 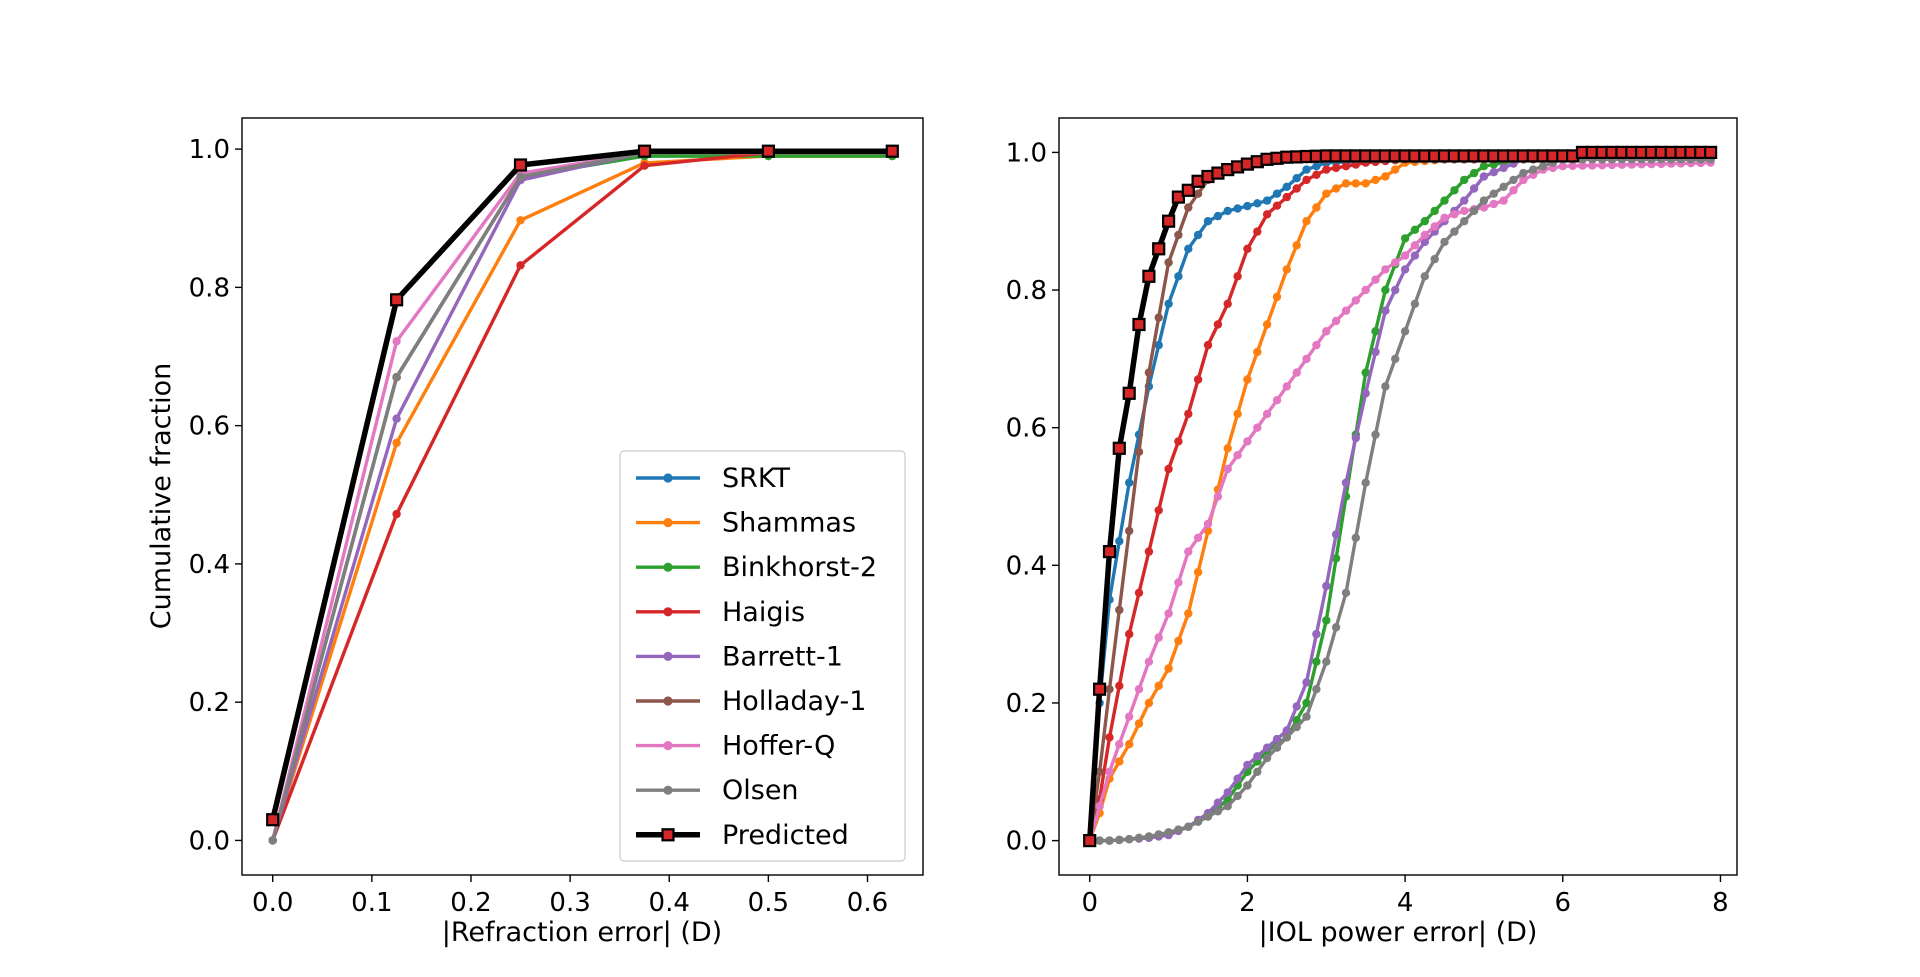 I want to click on legend-label: Binkhorst-2, so click(x=799, y=567).